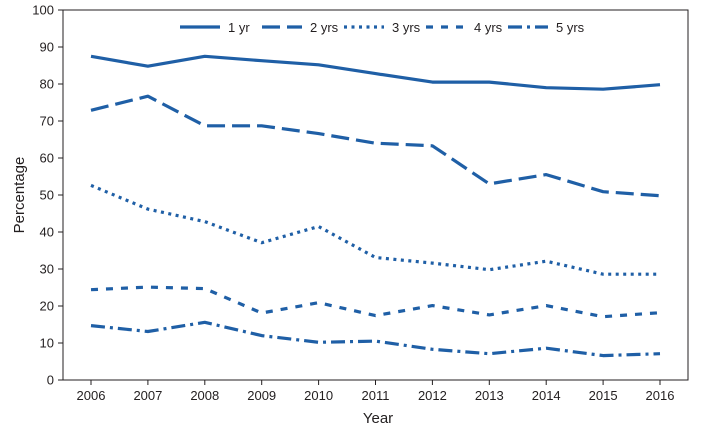  What do you see at coordinates (489, 395) in the screenshot?
I see `x-tick-label-2013: 2013` at bounding box center [489, 395].